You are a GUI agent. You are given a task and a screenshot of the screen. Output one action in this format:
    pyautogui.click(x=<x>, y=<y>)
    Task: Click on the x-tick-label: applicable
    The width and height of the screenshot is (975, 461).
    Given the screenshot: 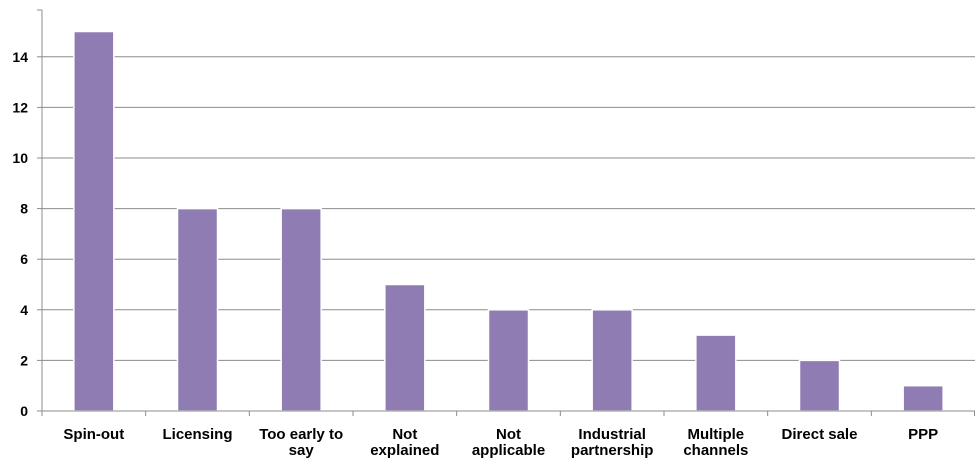 What is the action you would take?
    pyautogui.click(x=508, y=450)
    